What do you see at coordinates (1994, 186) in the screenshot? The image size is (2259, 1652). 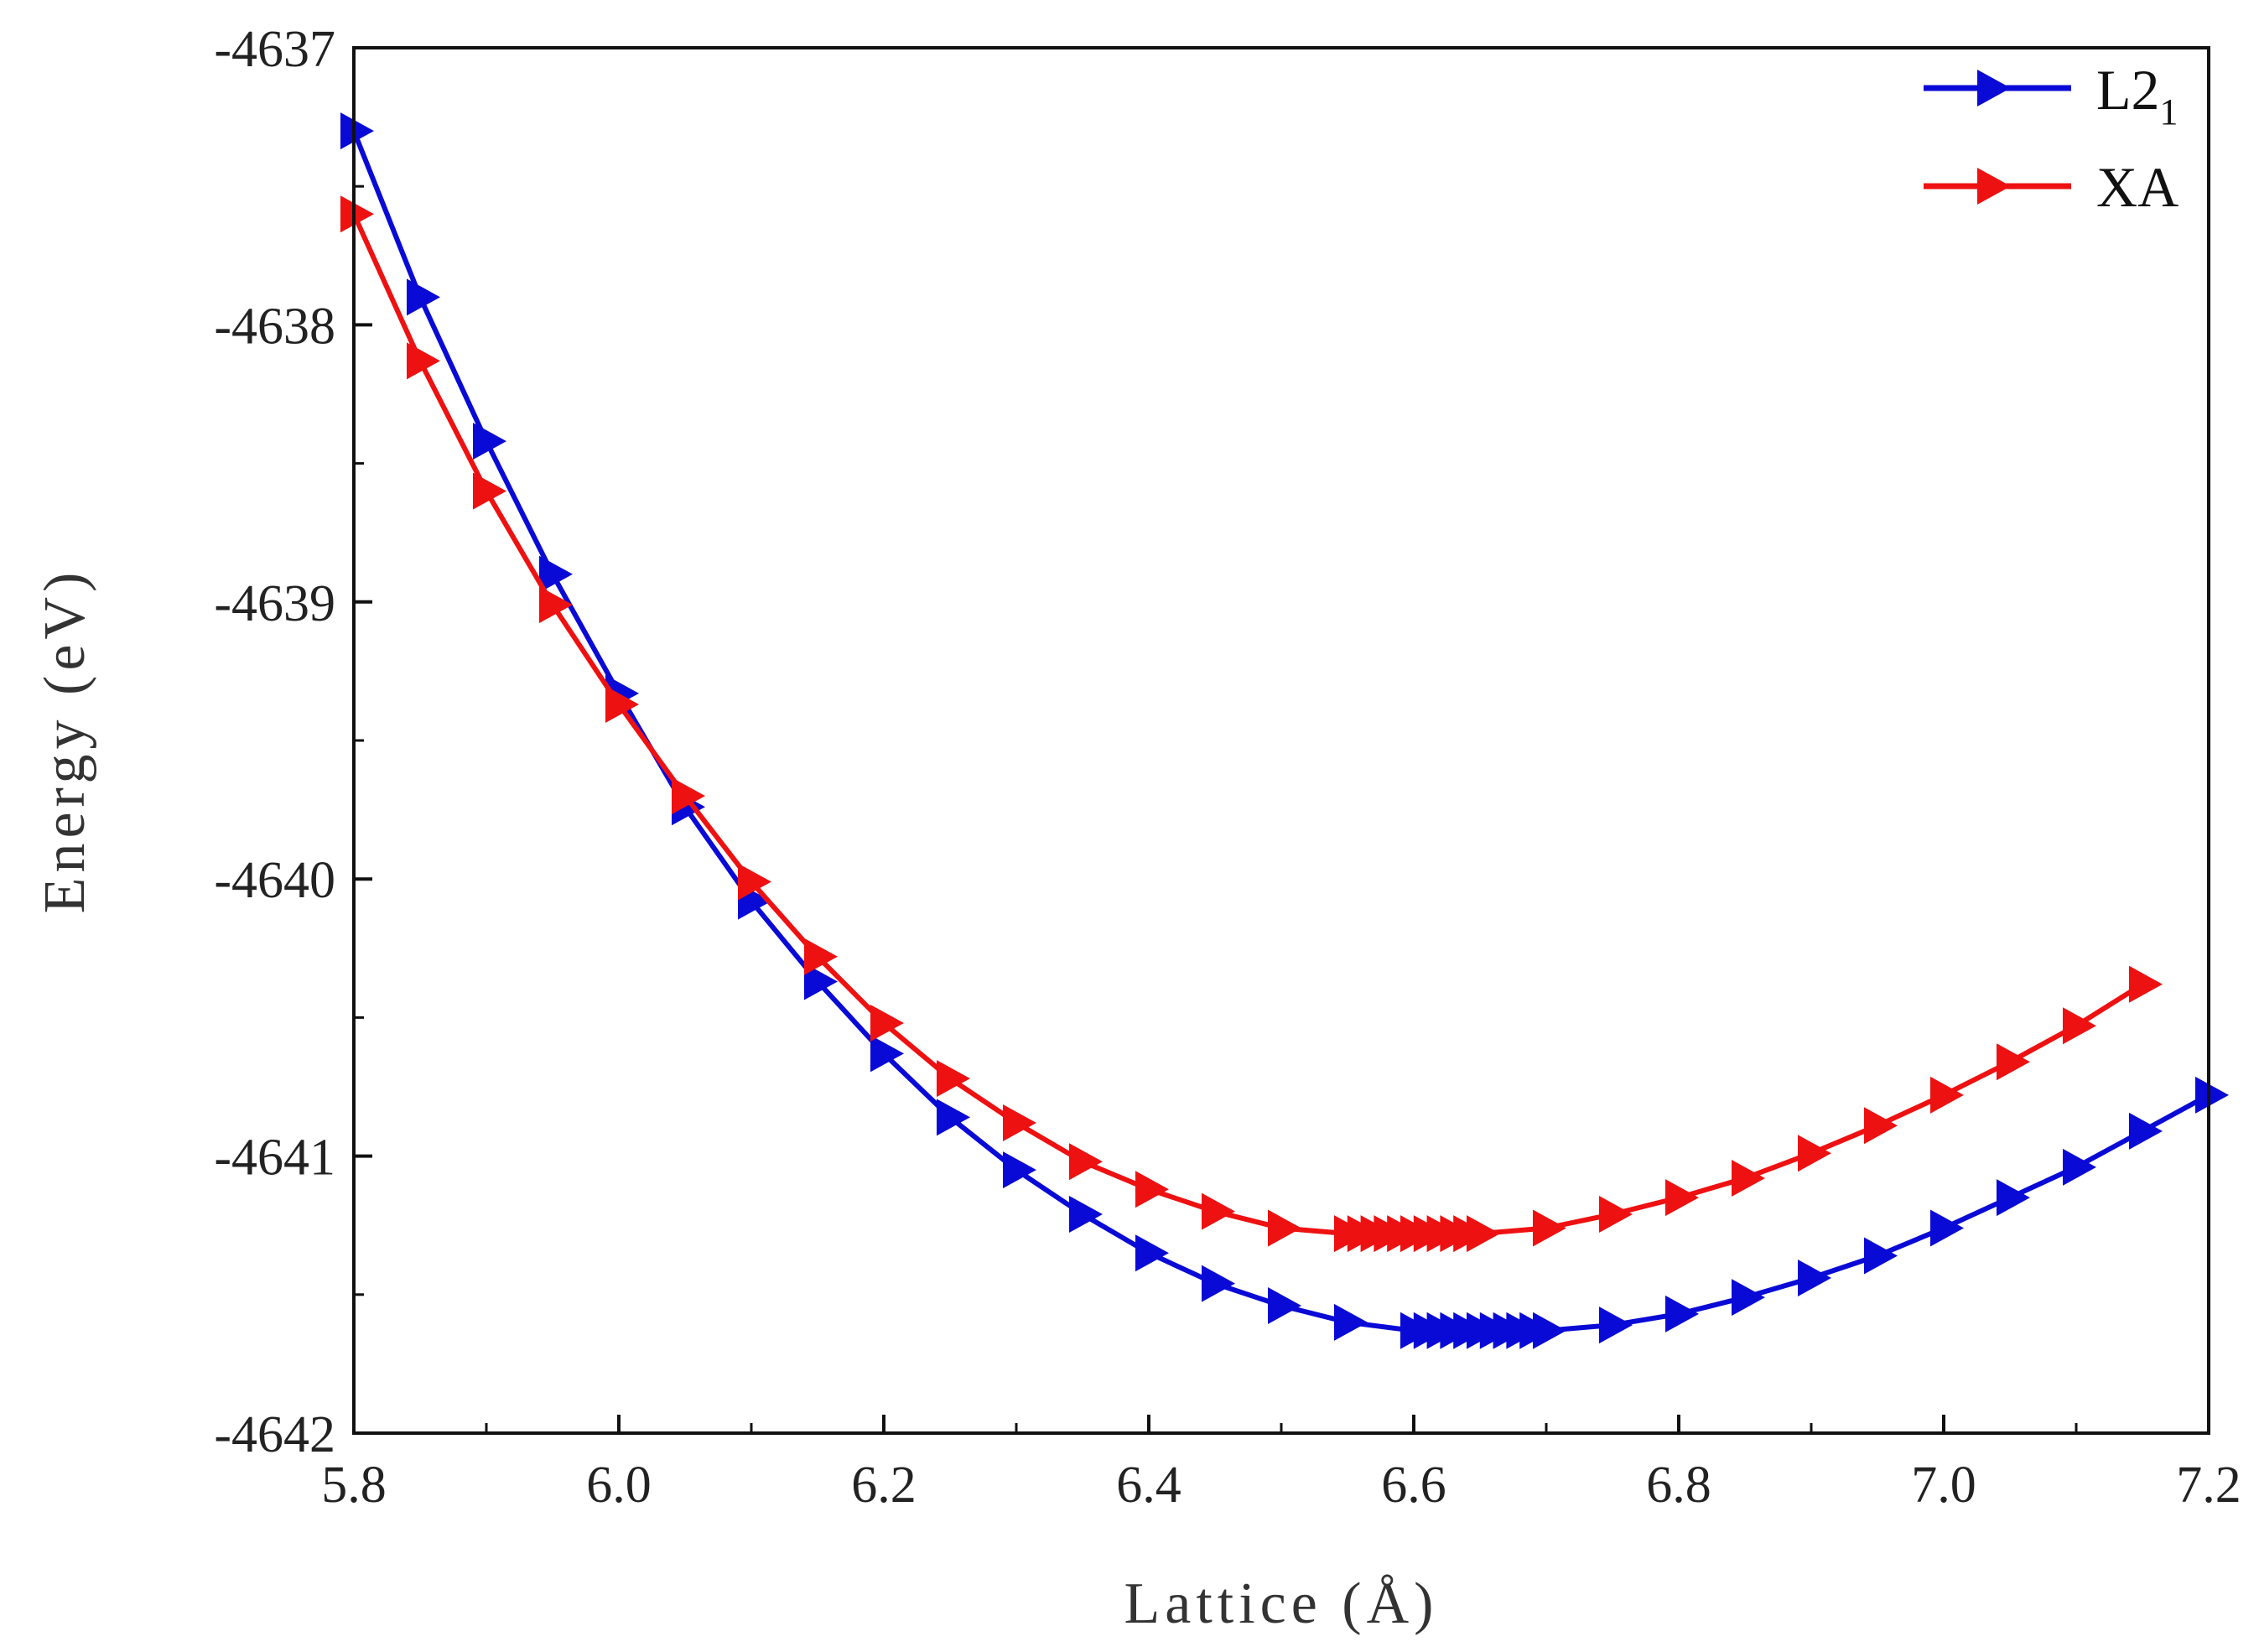 I see `legend-marker-xa` at bounding box center [1994, 186].